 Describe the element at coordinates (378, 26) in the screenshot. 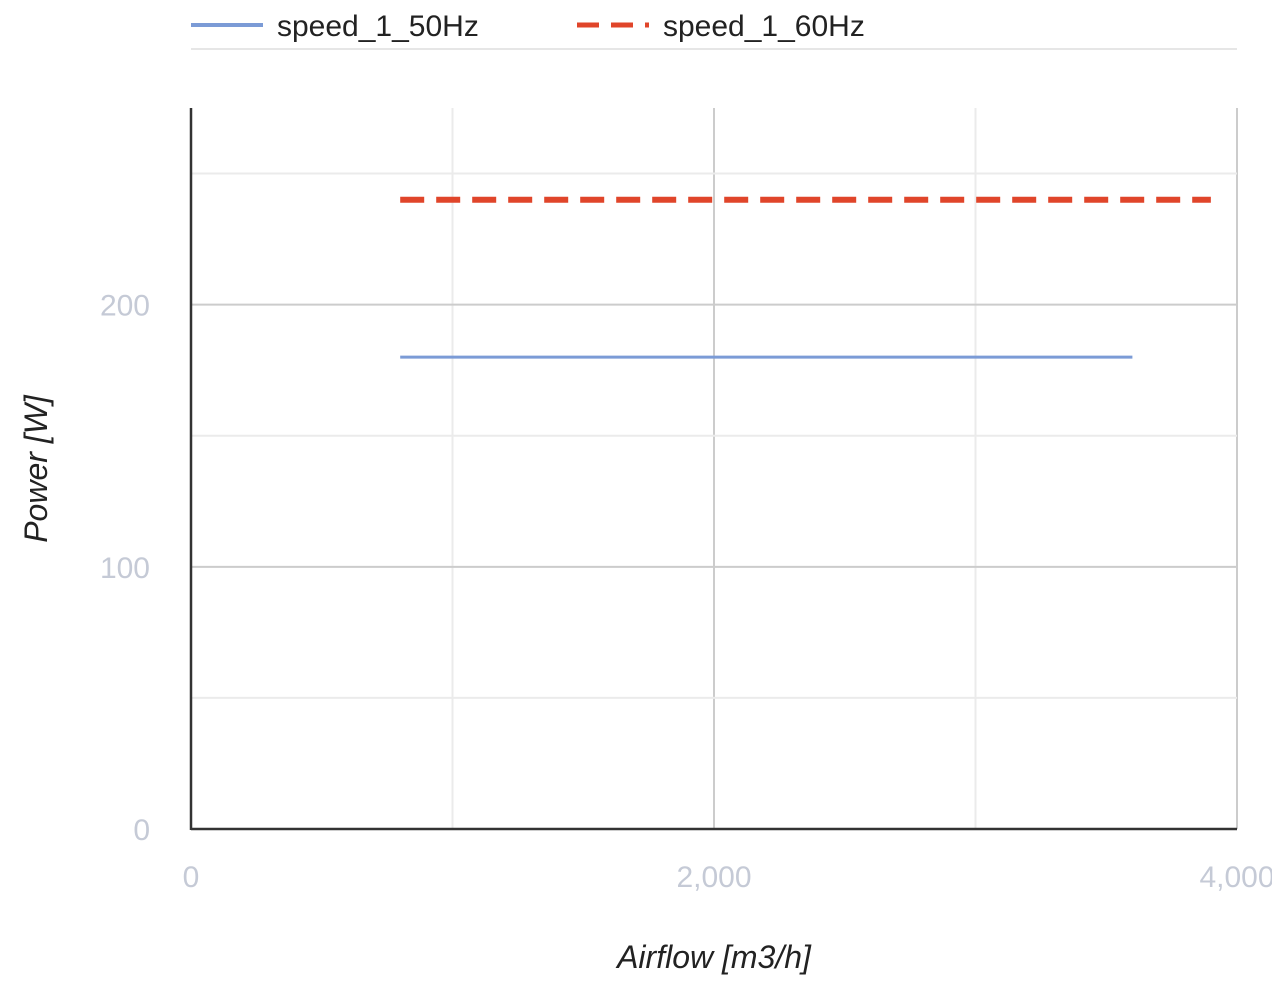

I see `legend-label-speed_1_50Hz: speed_1_50Hz` at that location.